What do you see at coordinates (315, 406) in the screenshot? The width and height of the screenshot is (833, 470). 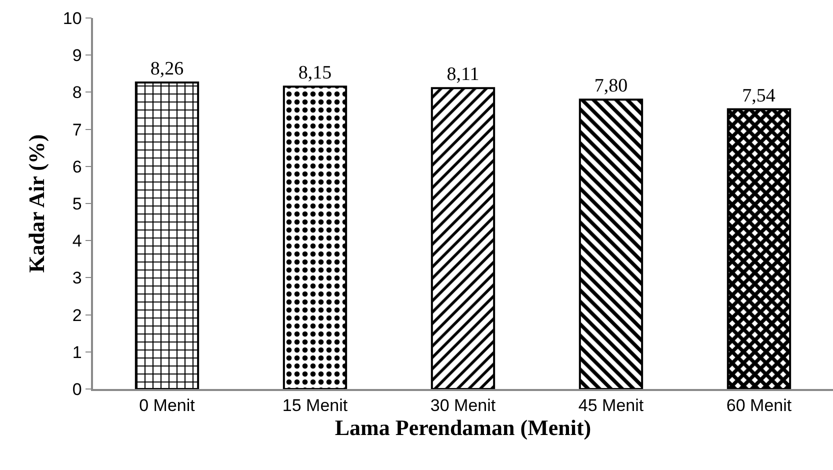 I see `x-tick-label: 15 Menit` at bounding box center [315, 406].